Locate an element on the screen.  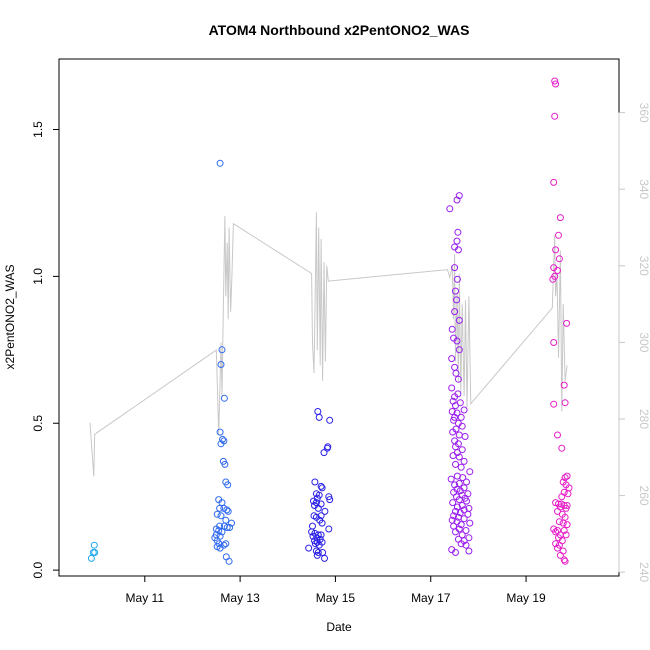
y2-tick-label: 260 is located at coordinates (643, 496).